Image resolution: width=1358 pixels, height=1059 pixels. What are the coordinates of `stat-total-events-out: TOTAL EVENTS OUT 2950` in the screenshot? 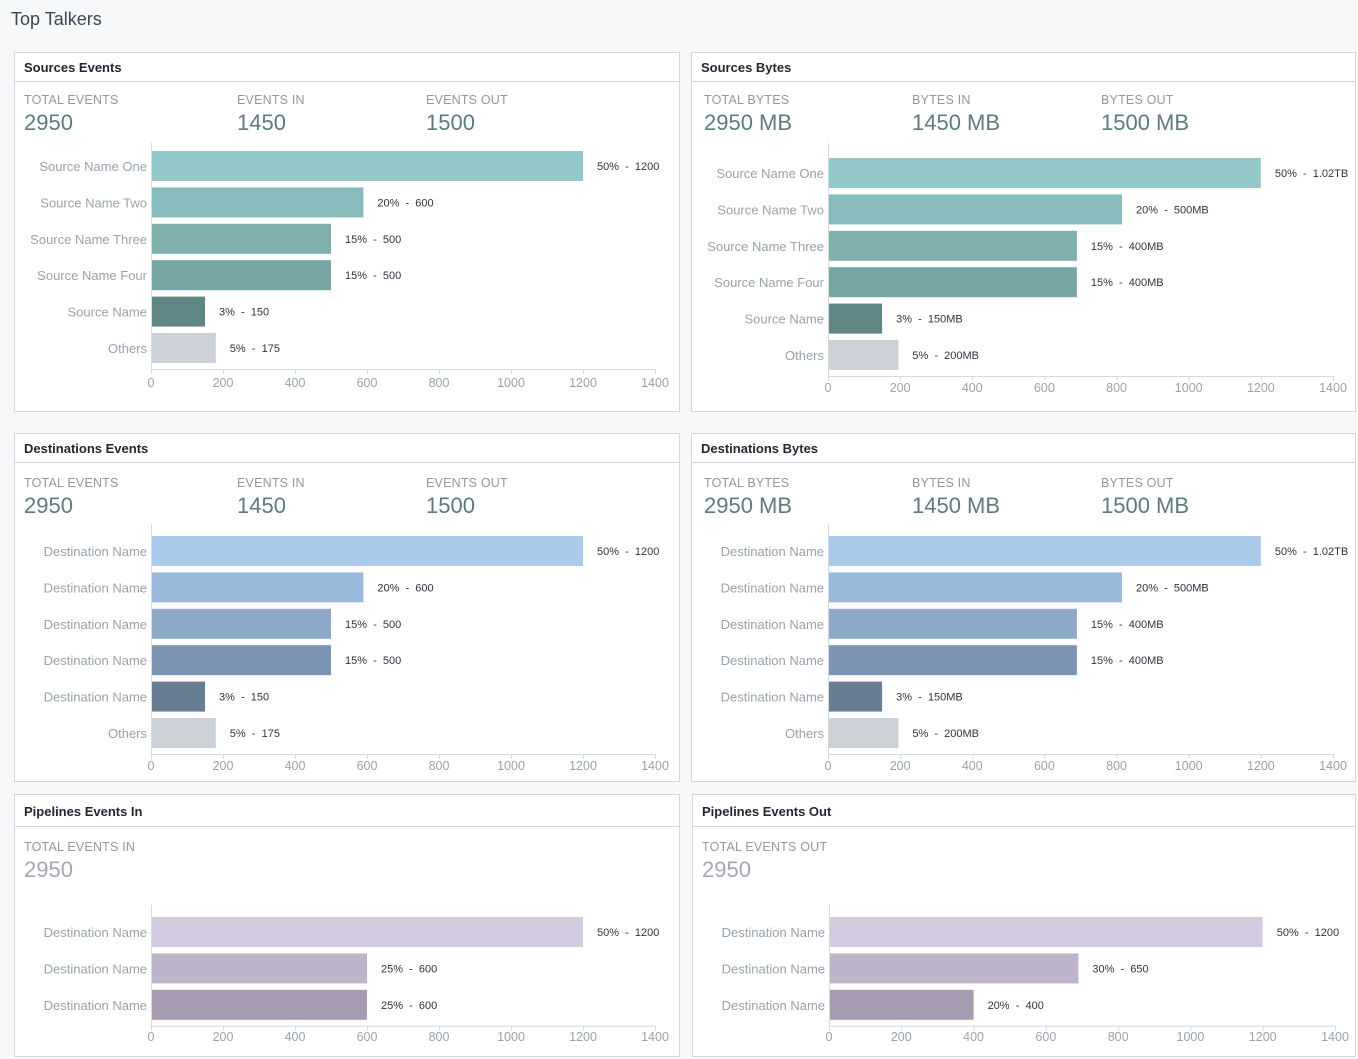 It's located at (764, 861).